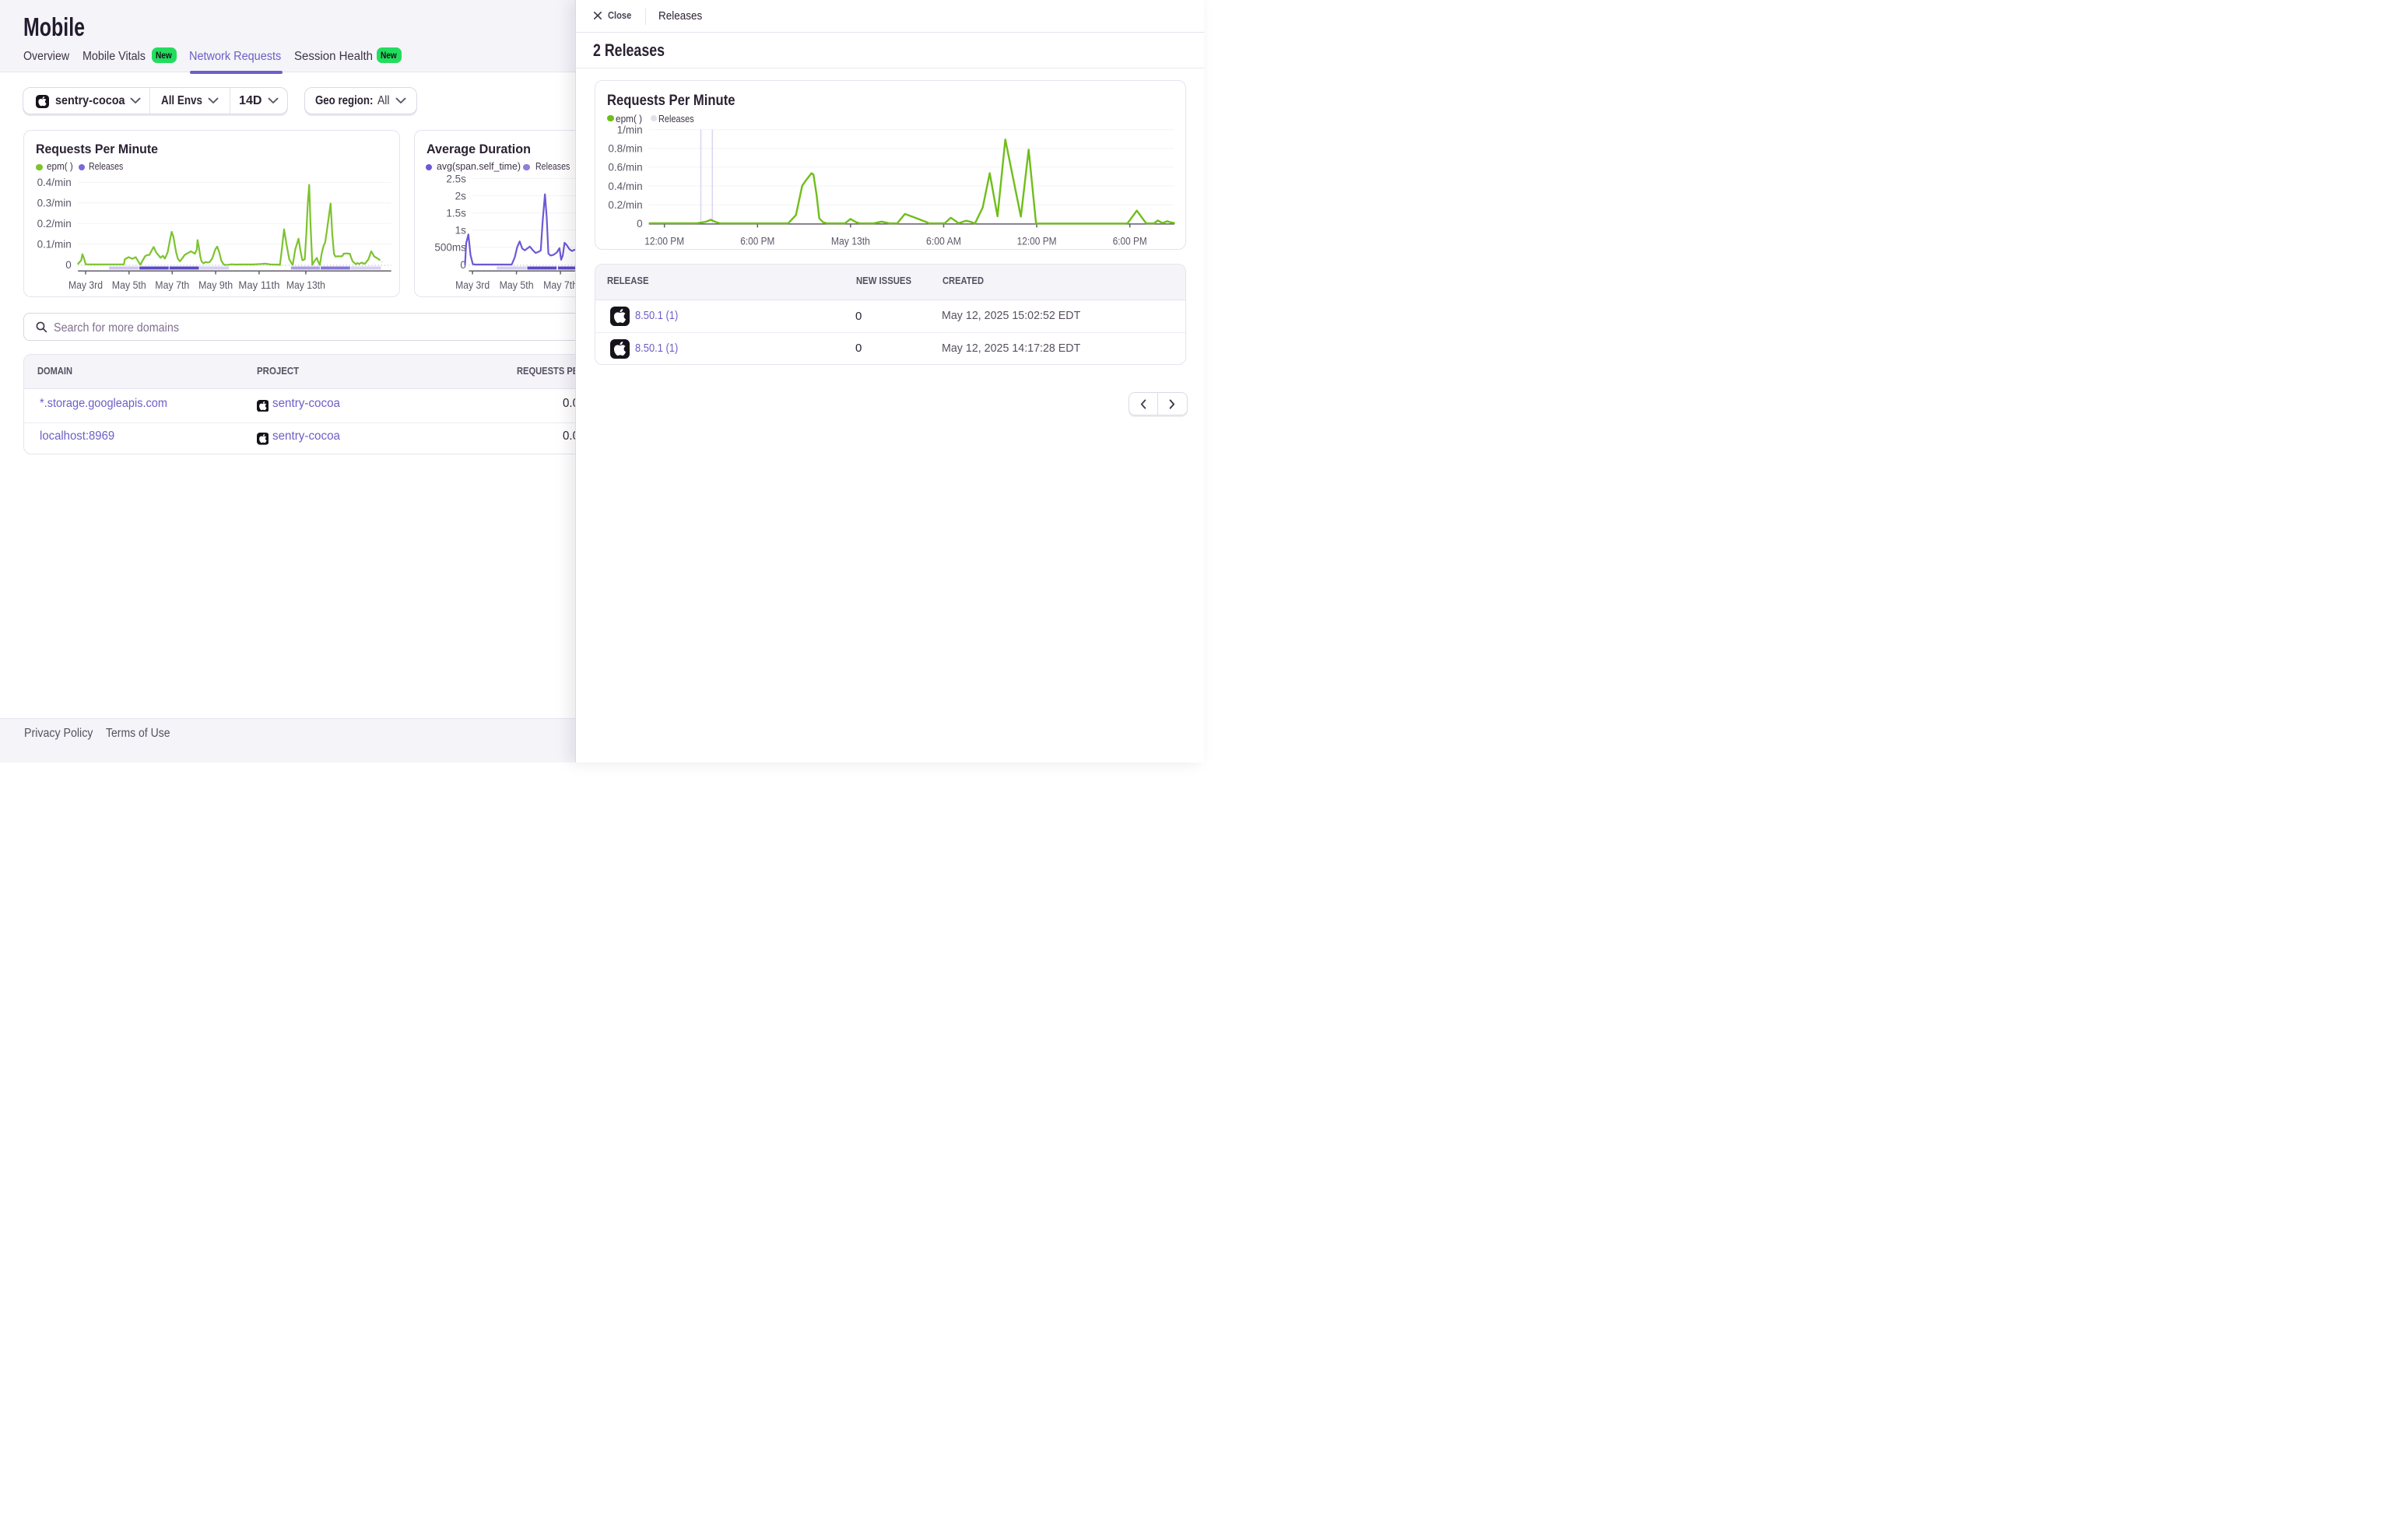 The width and height of the screenshot is (2408, 1525). What do you see at coordinates (54, 203) in the screenshot?
I see `svg-text: 0.3/min` at bounding box center [54, 203].